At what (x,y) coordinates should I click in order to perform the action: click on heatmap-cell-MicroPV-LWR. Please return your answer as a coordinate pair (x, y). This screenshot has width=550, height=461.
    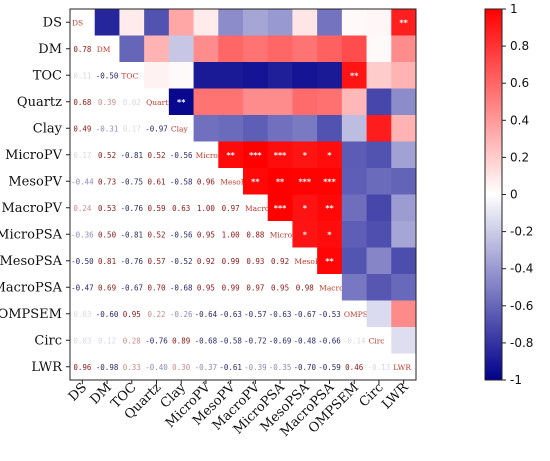
    Looking at the image, I should click on (404, 155).